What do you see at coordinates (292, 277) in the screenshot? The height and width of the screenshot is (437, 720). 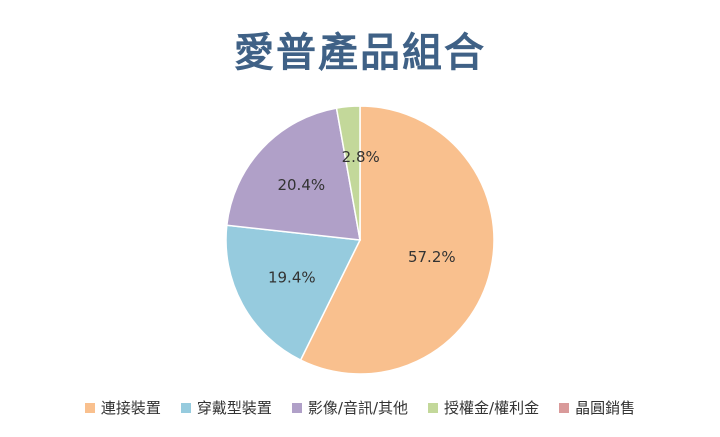 I see `data-label-2: 19.4%` at bounding box center [292, 277].